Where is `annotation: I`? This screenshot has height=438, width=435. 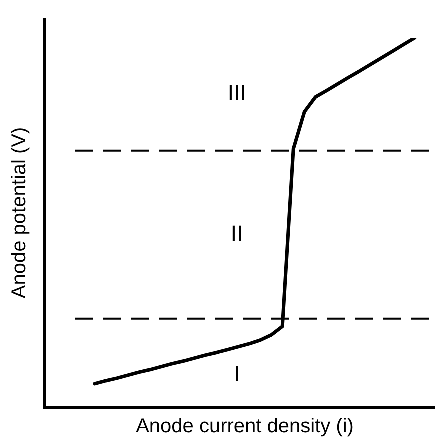
annotation: I is located at coordinates (237, 373).